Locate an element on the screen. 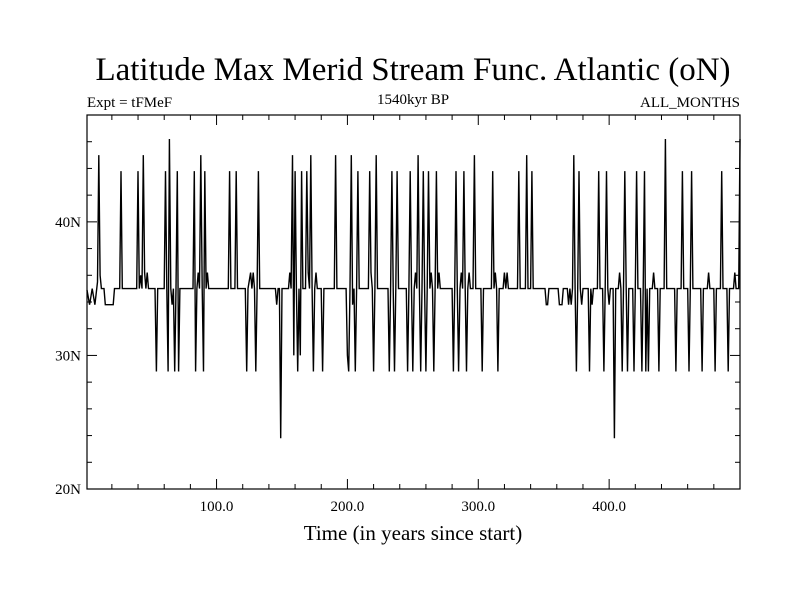 The image size is (800, 600). left-string: Expt = tFMeF is located at coordinates (129, 103).